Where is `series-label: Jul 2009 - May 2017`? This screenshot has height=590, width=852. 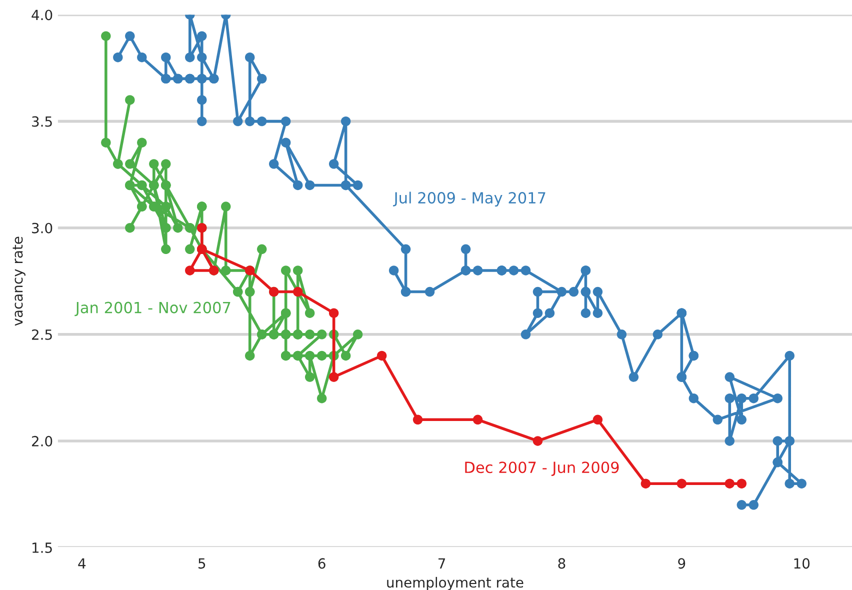 series-label: Jul 2009 - May 2017 is located at coordinates (469, 199).